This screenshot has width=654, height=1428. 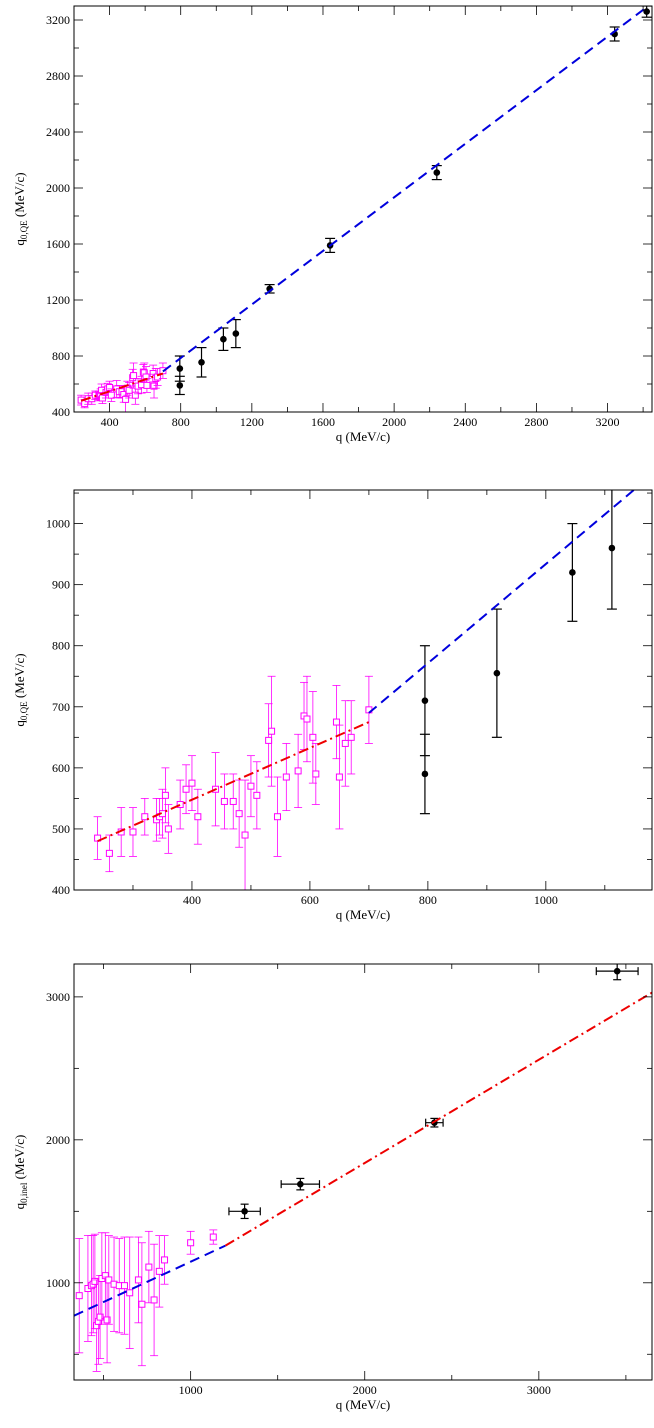 What do you see at coordinates (539, 1390) in the screenshot?
I see `x-tick-label: 3000` at bounding box center [539, 1390].